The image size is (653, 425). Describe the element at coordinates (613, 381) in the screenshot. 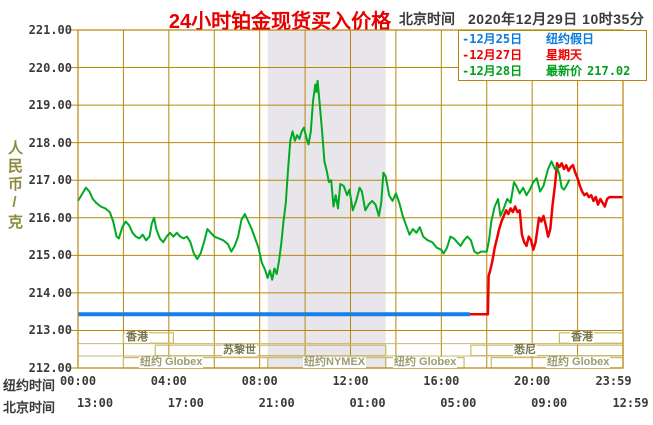

I see `x-axis-label-ny: 23:59` at that location.